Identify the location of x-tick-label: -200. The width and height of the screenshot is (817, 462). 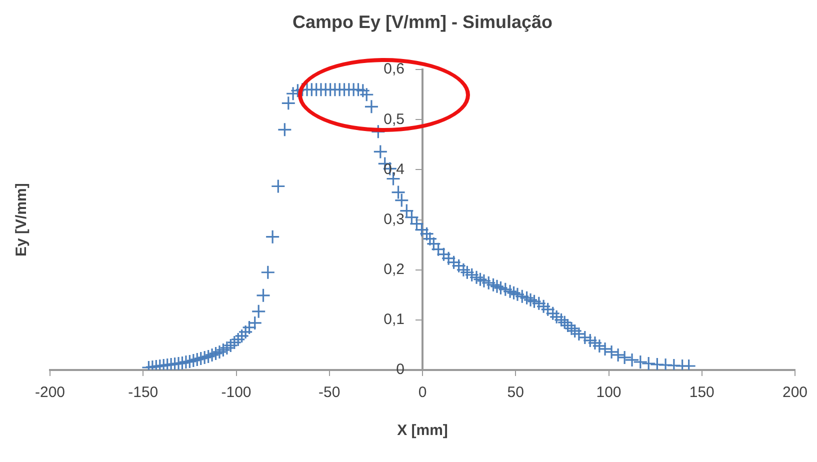
(50, 393).